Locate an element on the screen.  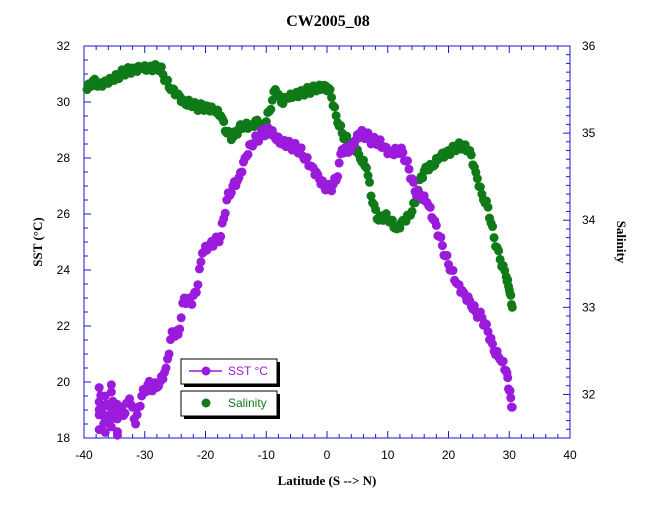
y-axis-left: 18 20 22 24 26 28 30 32 is located at coordinates (74, 242).